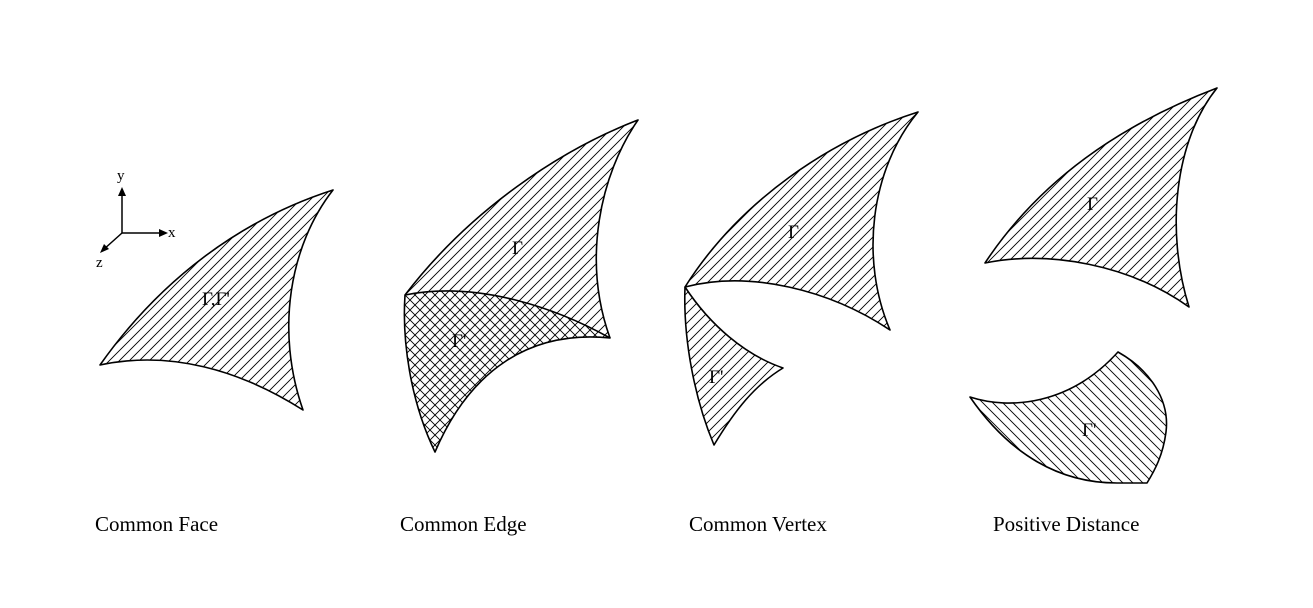  What do you see at coordinates (121, 176) in the screenshot?
I see `axis-y-label: y` at bounding box center [121, 176].